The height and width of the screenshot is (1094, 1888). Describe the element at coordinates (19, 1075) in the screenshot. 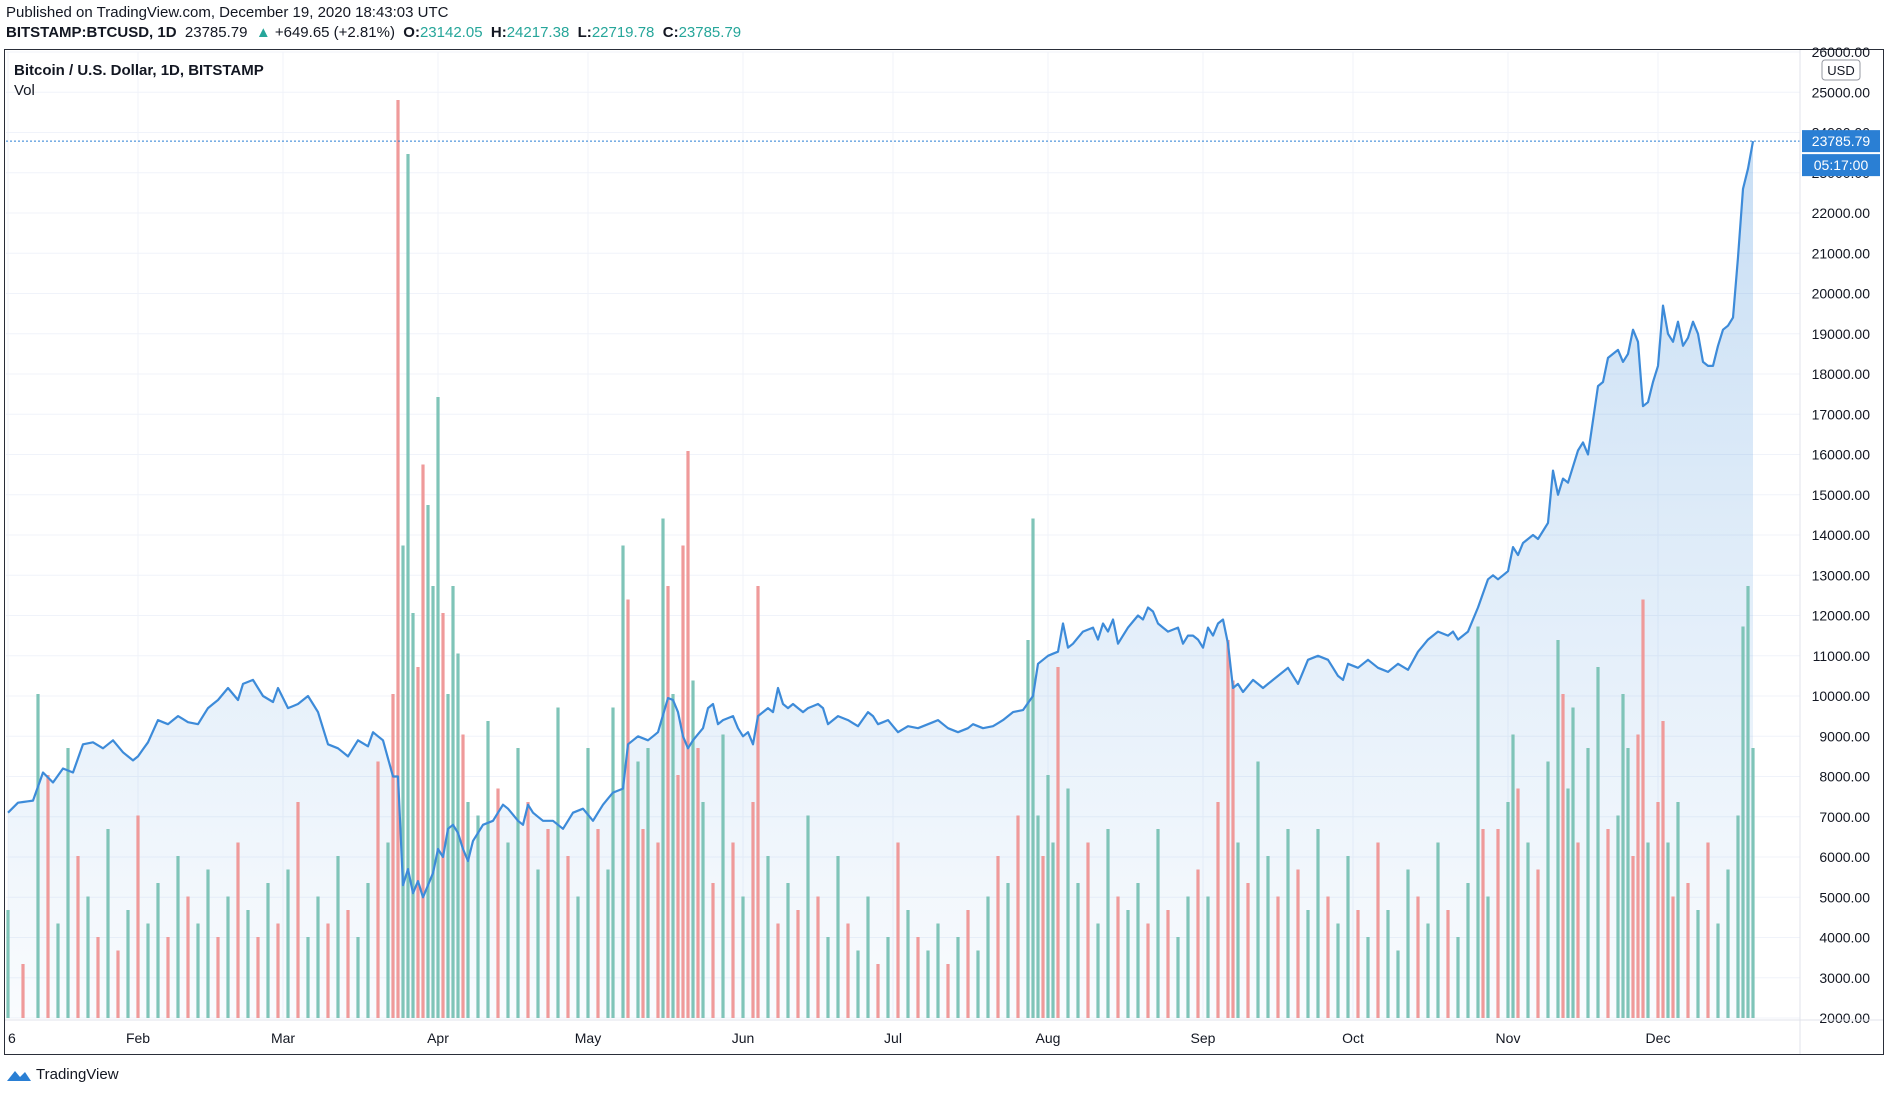

I see `tradingview-logo-icon` at that location.